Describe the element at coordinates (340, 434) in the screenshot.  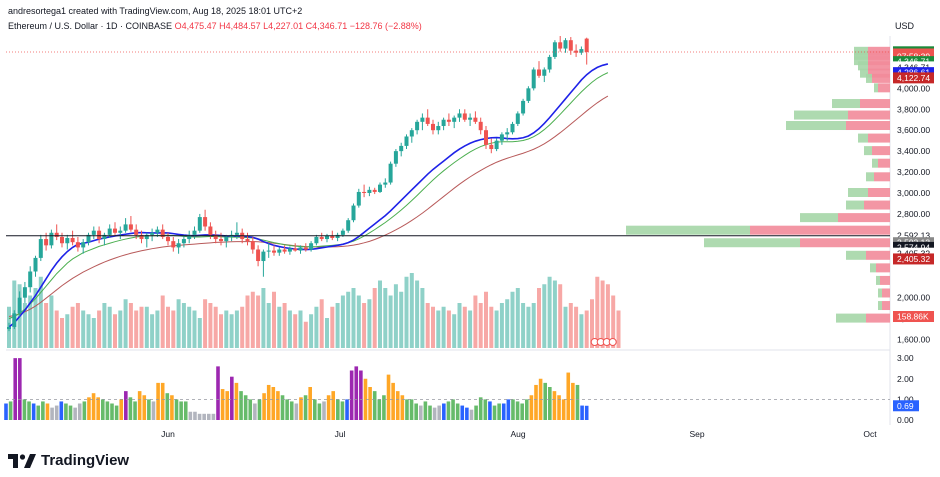
I see `time-tick-1: Jul` at that location.